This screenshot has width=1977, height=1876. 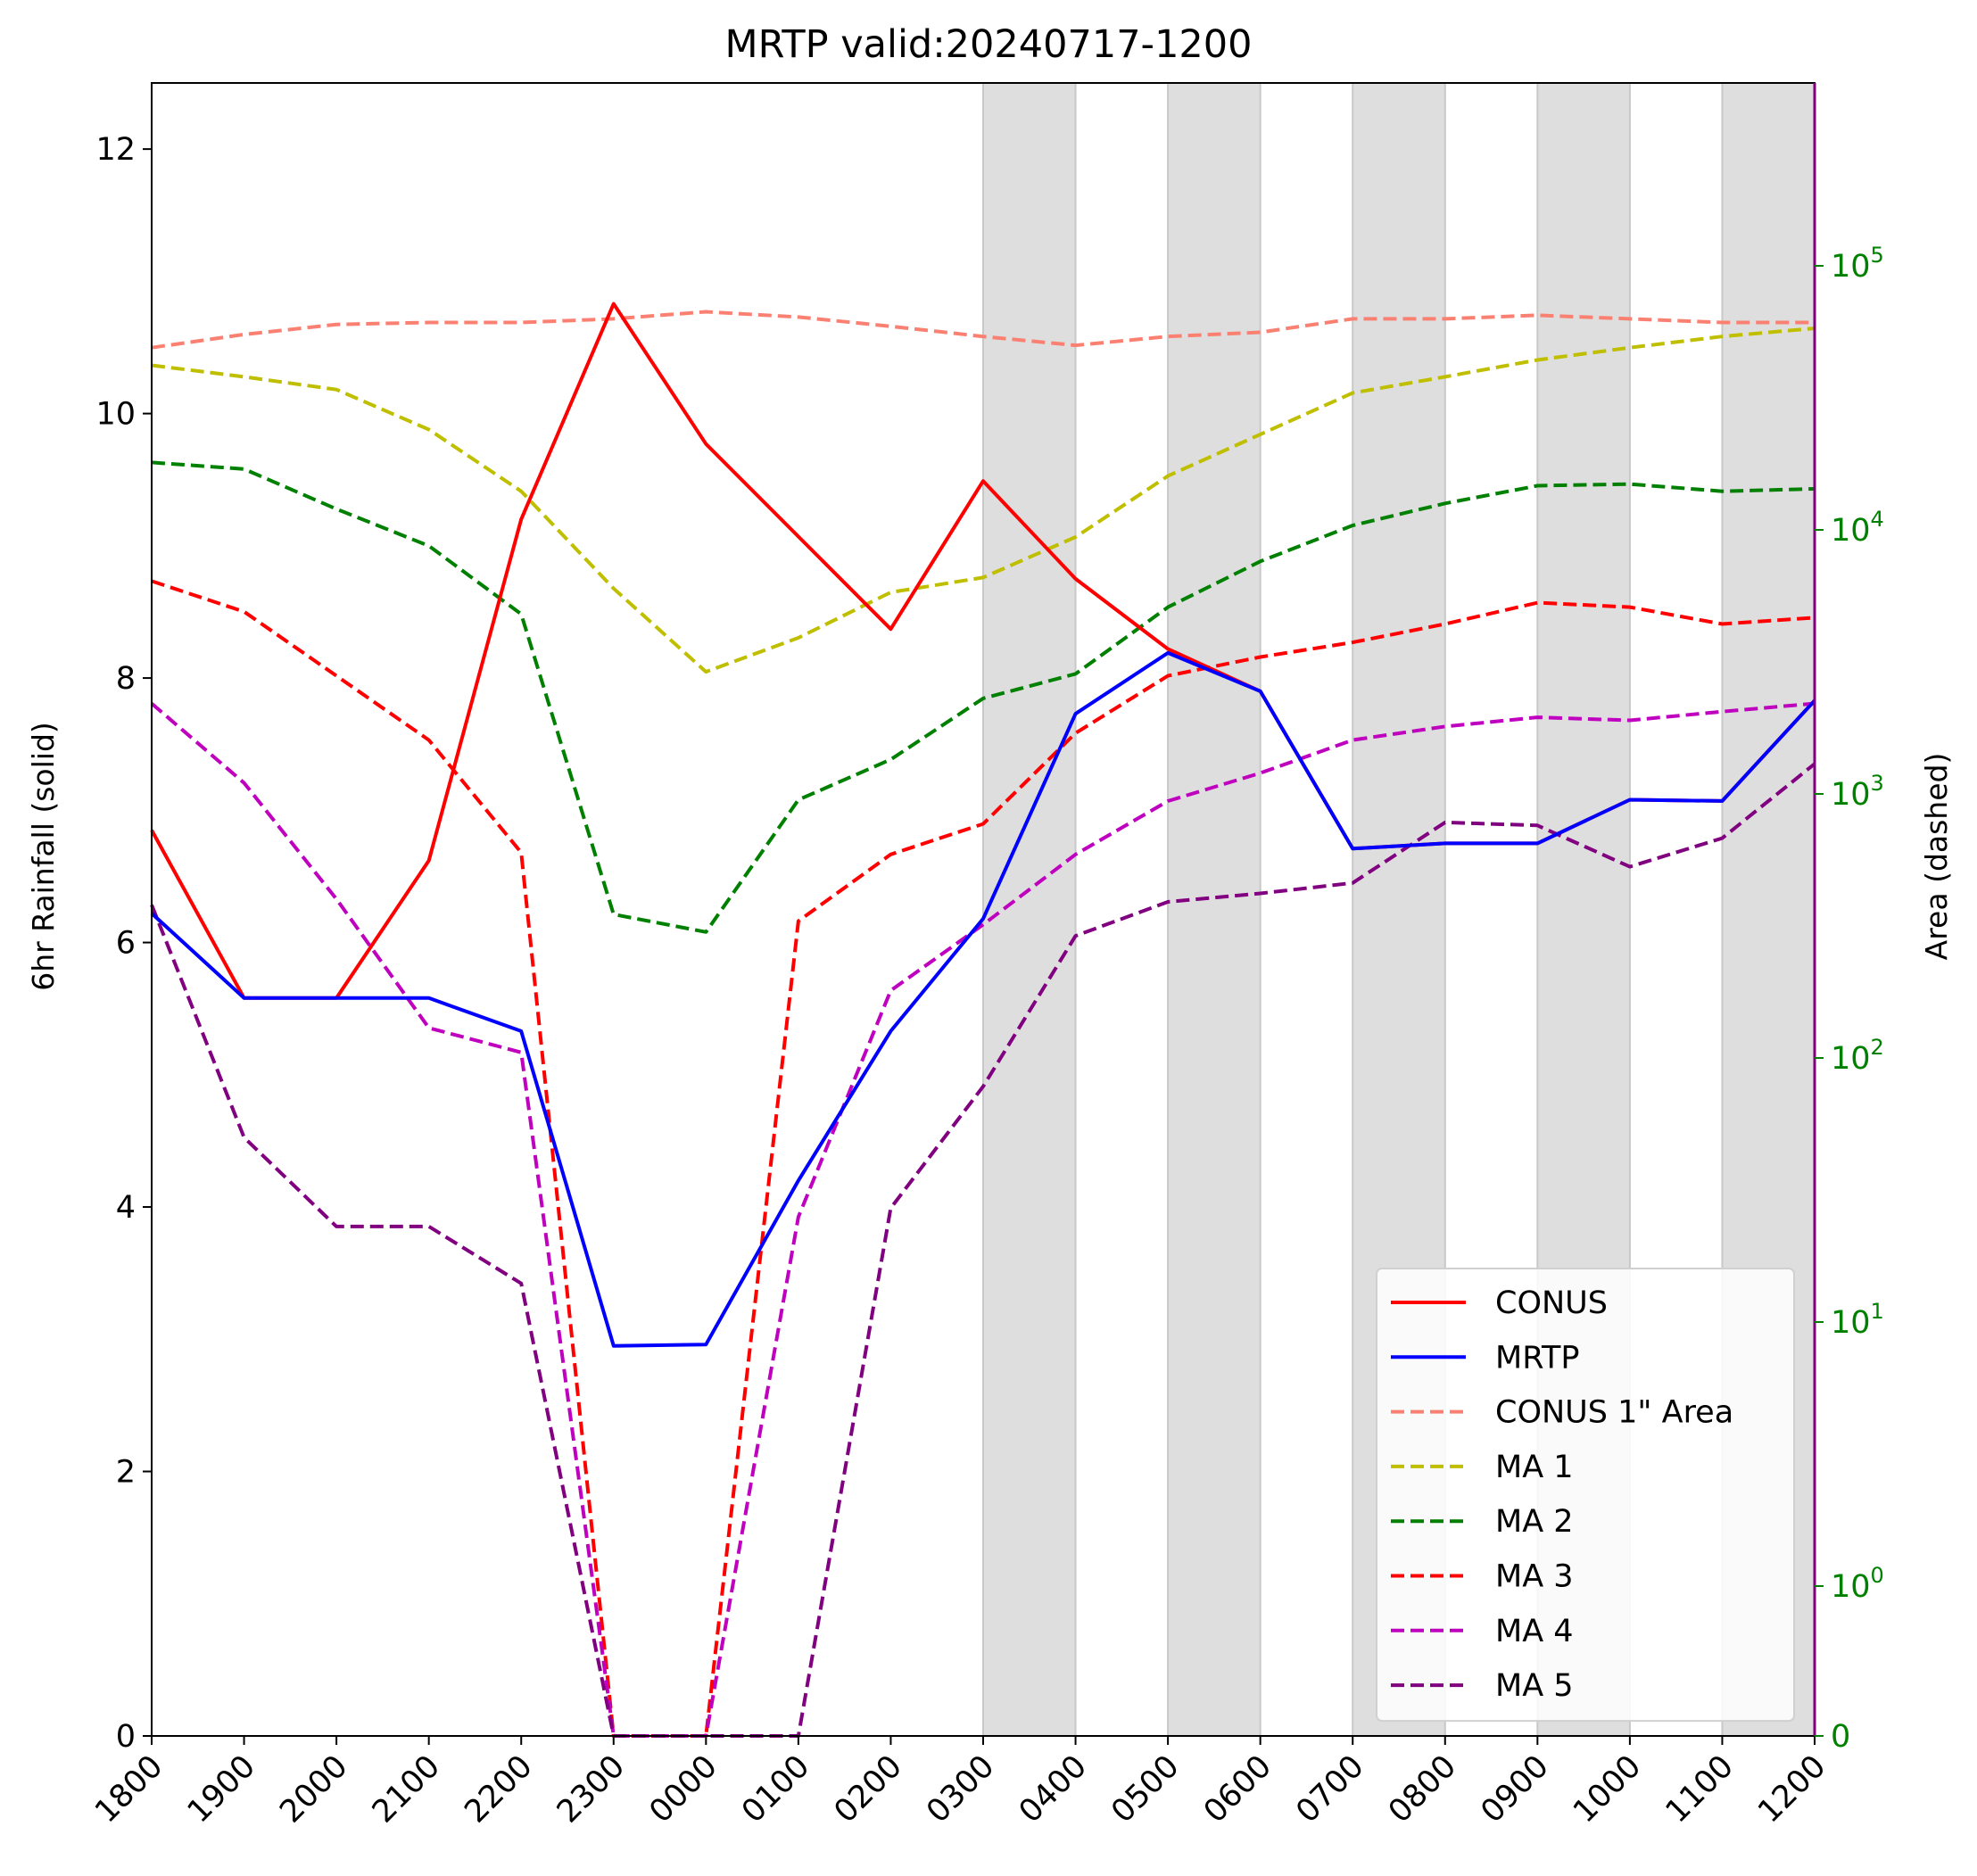 What do you see at coordinates (1551, 1303) in the screenshot?
I see `legend-label-conus: CONUS` at bounding box center [1551, 1303].